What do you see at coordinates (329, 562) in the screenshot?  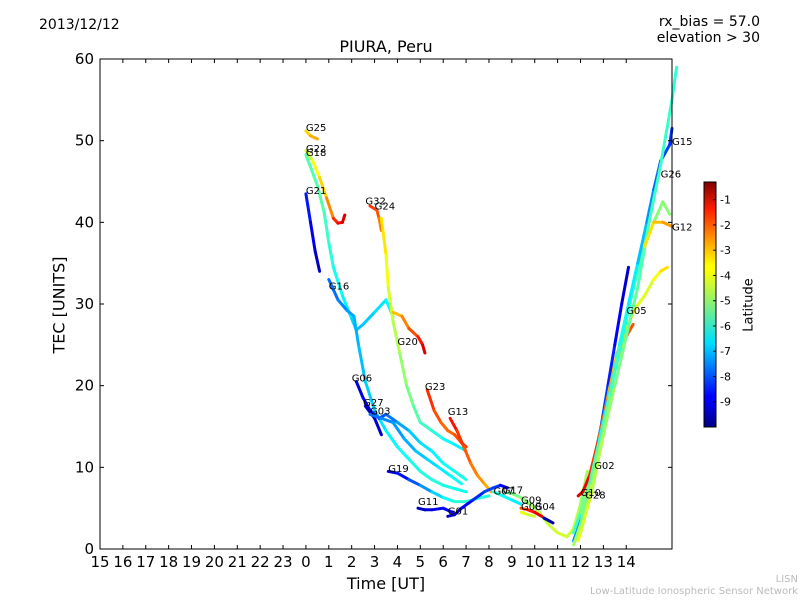 I see `x-tick-label: 1` at bounding box center [329, 562].